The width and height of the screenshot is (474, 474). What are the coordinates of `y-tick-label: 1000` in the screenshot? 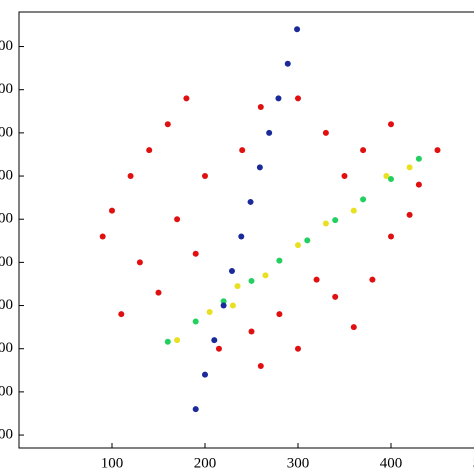 It's located at (6, 46).